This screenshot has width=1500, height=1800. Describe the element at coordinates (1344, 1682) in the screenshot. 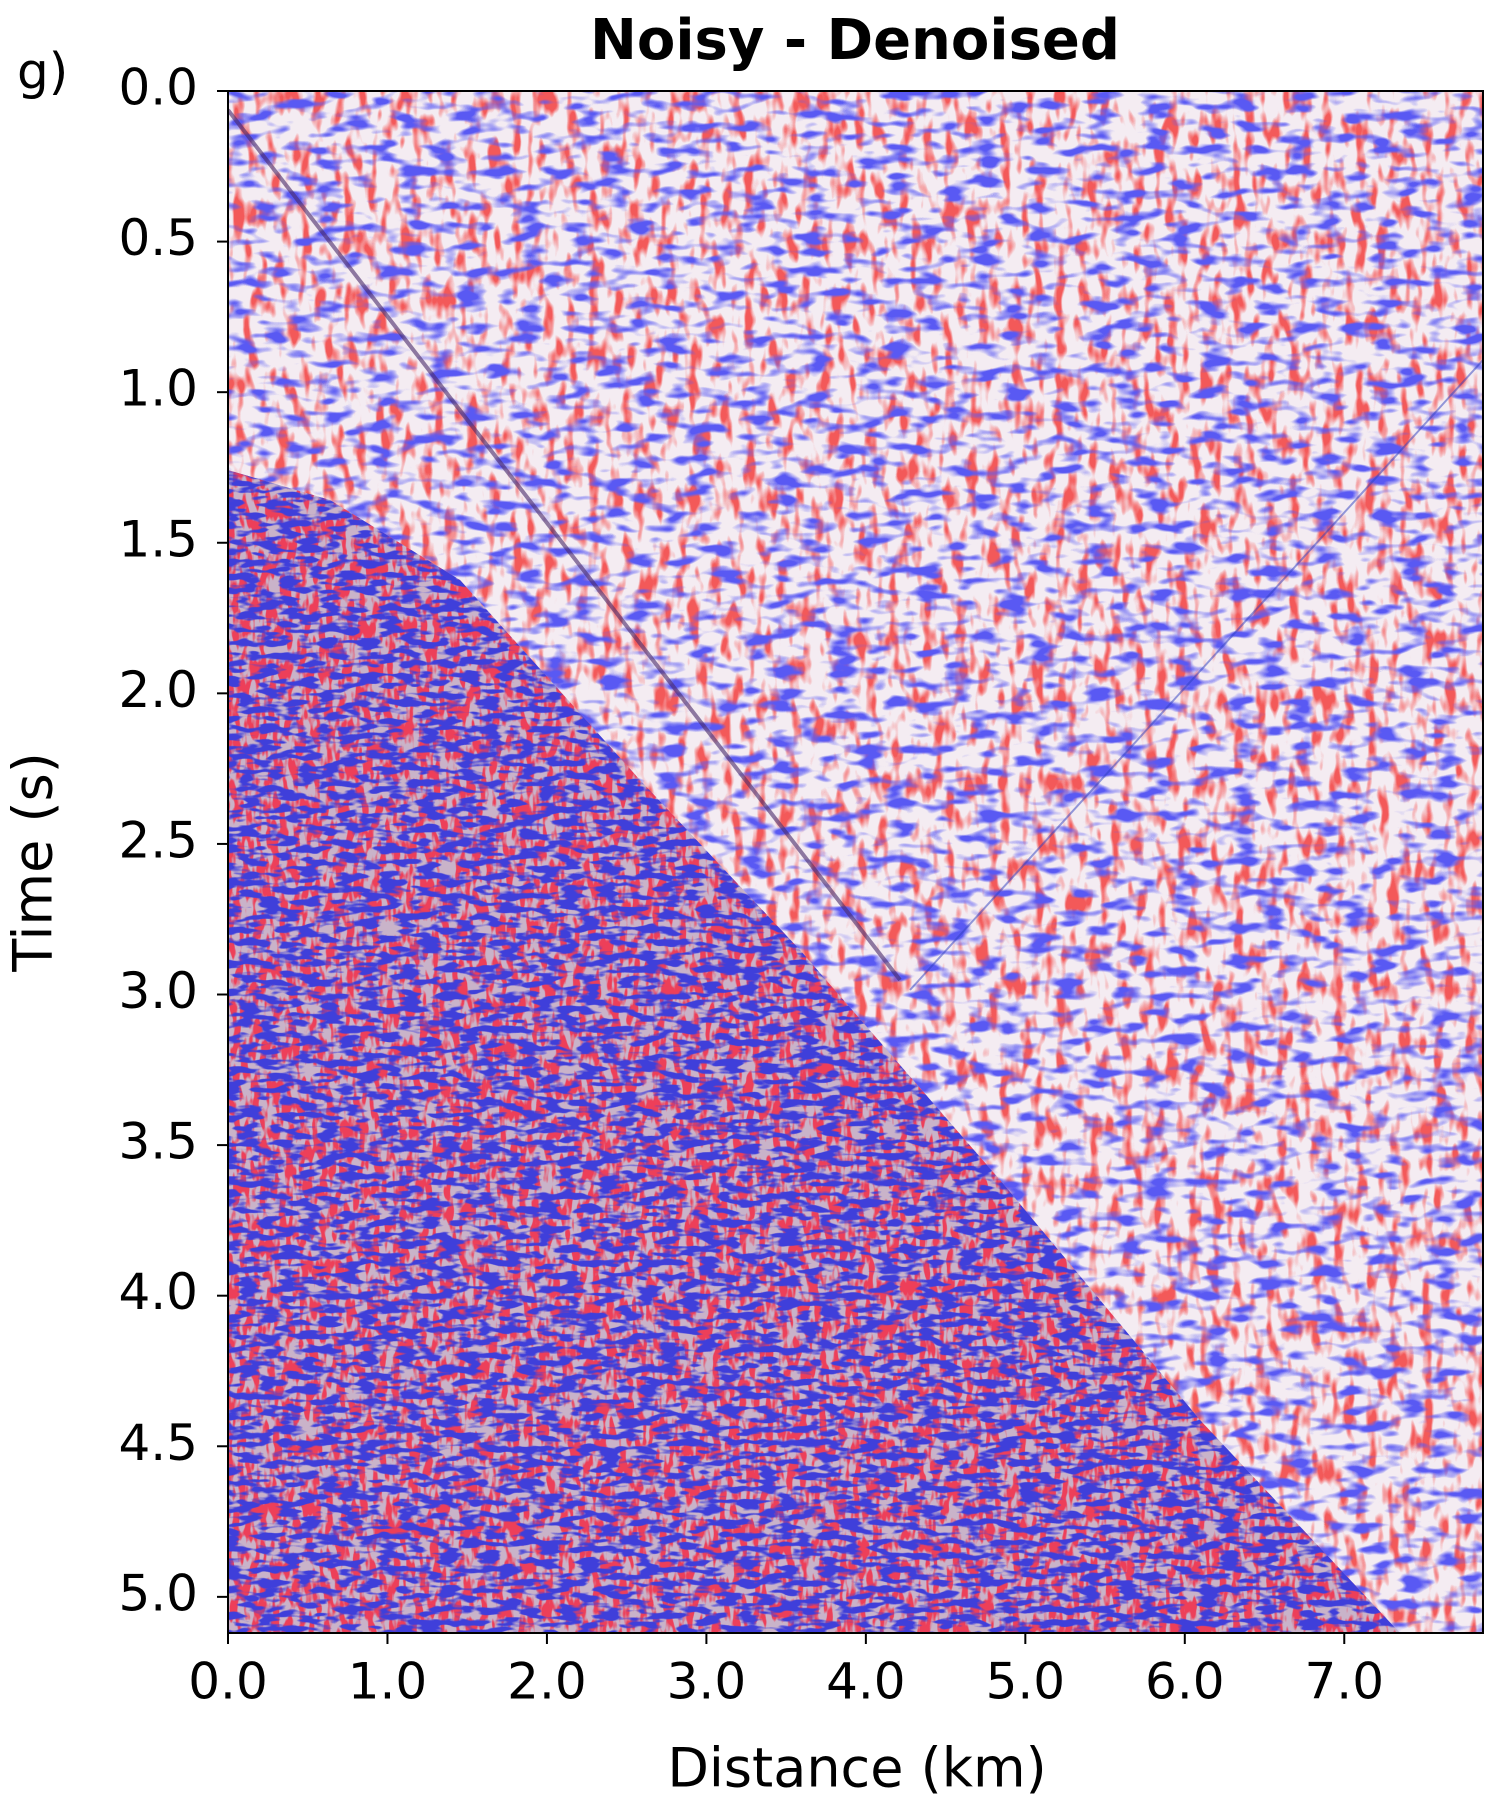

I see `x-tick-label: 7.0` at that location.